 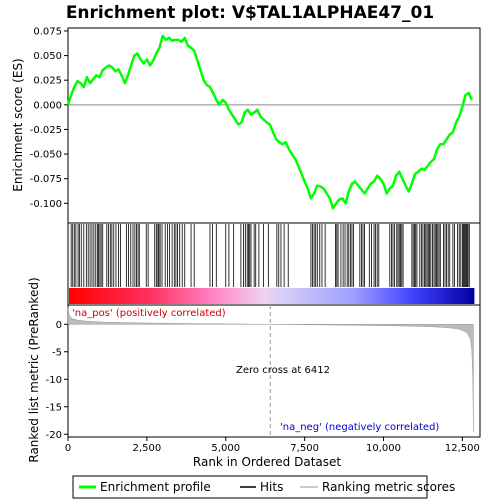 What do you see at coordinates (270, 255) in the screenshot?
I see `hit-marks` at bounding box center [270, 255].